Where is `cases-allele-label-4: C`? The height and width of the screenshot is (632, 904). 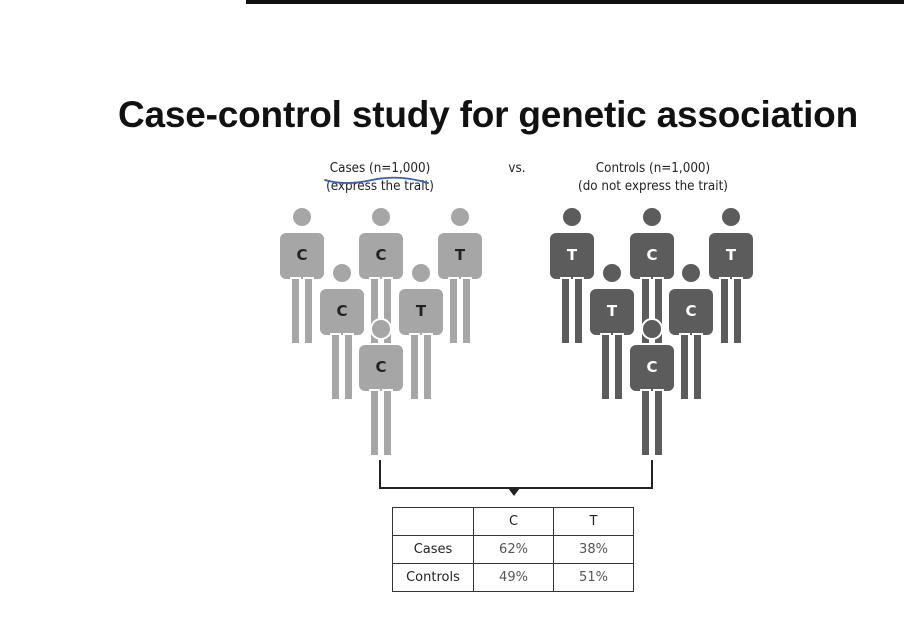 cases-allele-label-4: C is located at coordinates (341, 311).